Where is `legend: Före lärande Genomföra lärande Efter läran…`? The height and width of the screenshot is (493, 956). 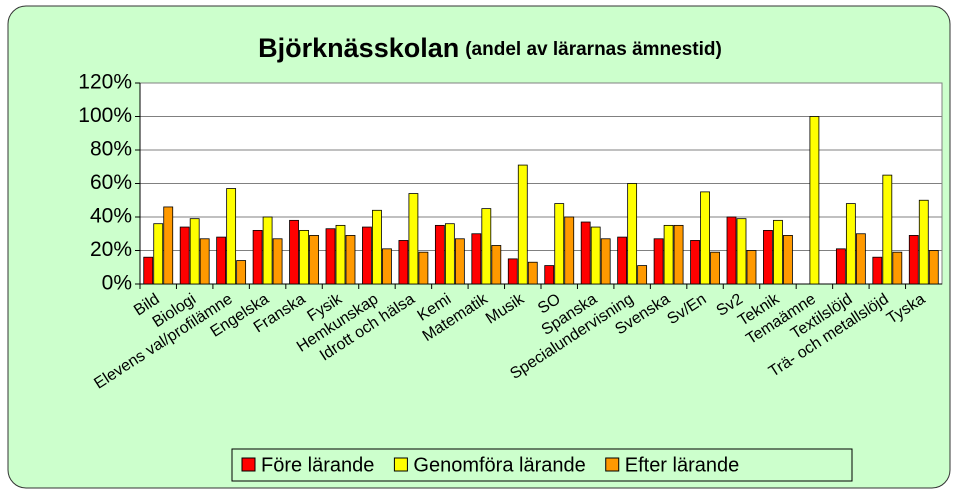 legend: Före lärande Genomföra lärande Efter läran… is located at coordinates (542, 465).